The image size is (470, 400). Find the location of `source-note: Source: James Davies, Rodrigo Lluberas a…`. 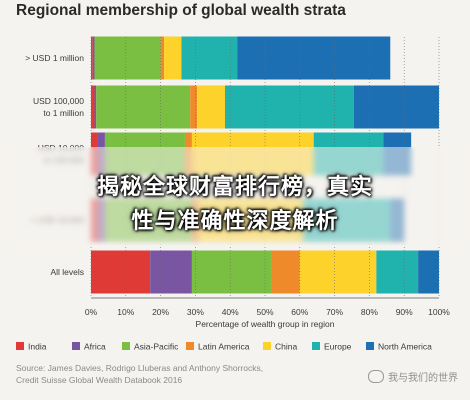

source-note: Source: James Davies, Rodrigo Lluberas a… is located at coordinates (139, 374).